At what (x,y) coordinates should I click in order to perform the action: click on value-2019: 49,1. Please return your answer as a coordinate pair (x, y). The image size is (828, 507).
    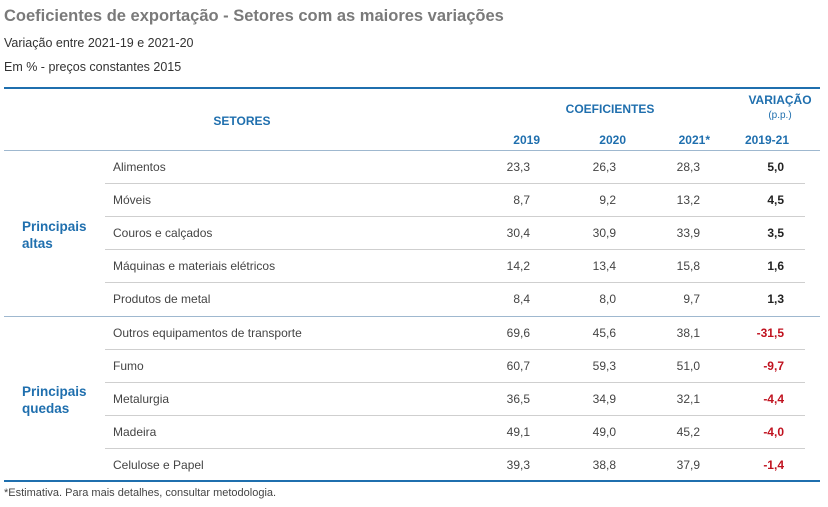
    Looking at the image, I should click on (518, 432).